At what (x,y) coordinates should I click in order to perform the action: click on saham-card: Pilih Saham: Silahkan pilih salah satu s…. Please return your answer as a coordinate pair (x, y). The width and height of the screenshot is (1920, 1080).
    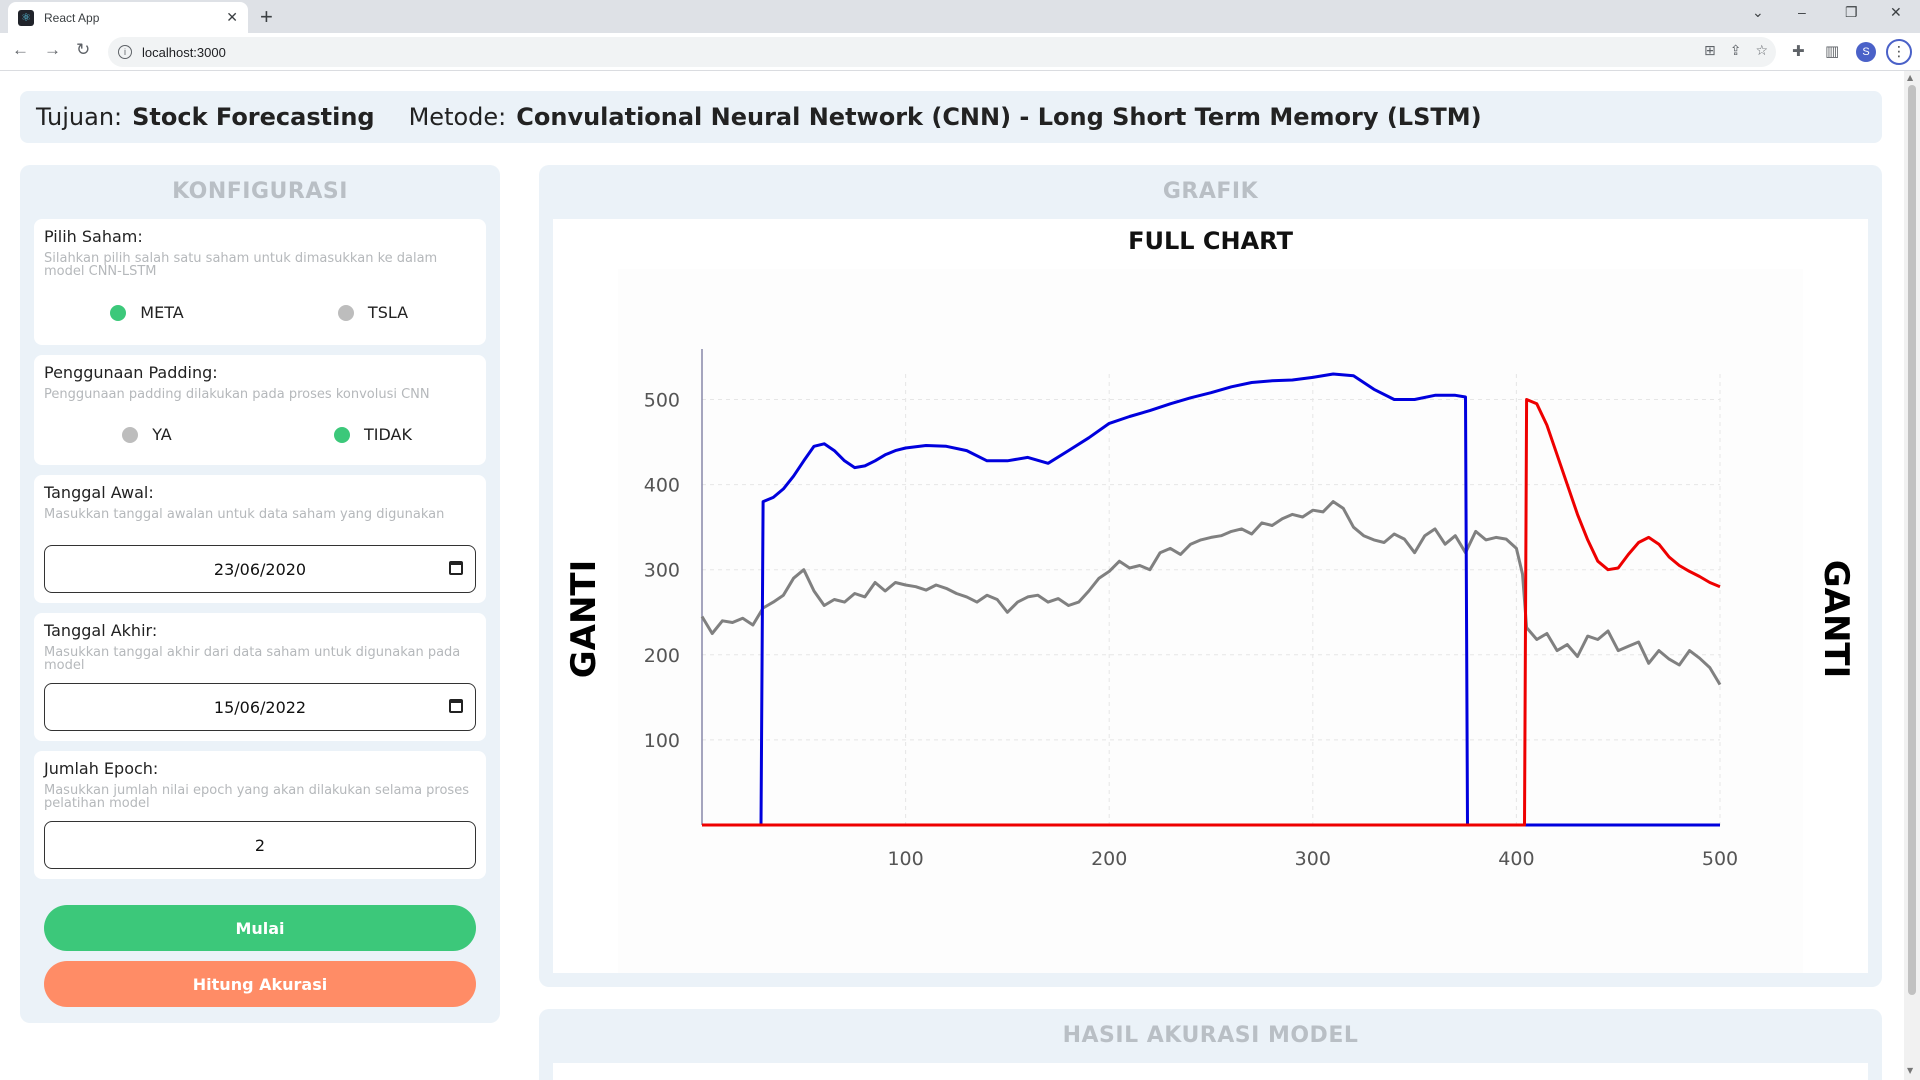
    Looking at the image, I should click on (260, 282).